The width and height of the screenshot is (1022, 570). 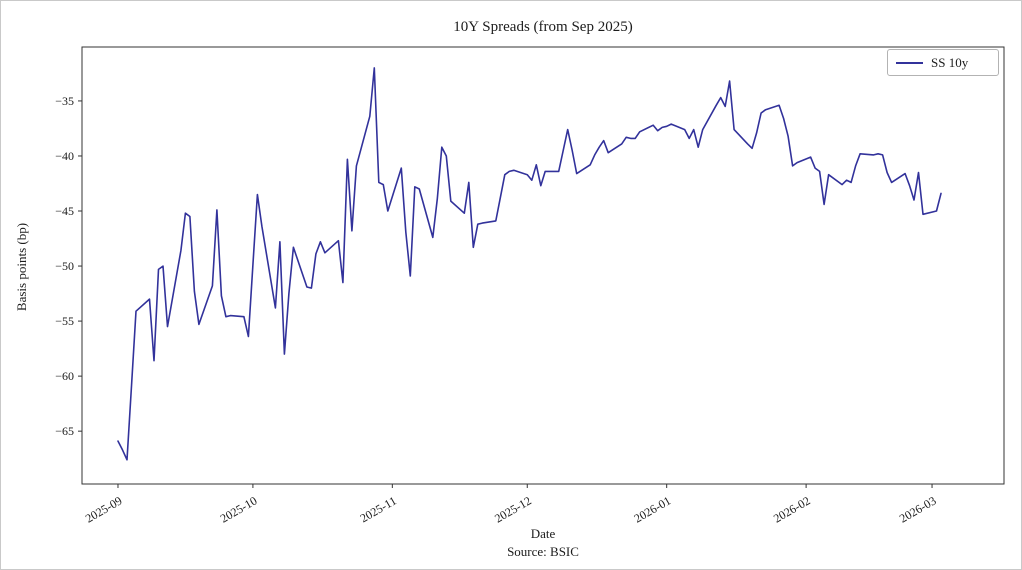 What do you see at coordinates (64, 376) in the screenshot?
I see `y-tick-label: −60` at bounding box center [64, 376].